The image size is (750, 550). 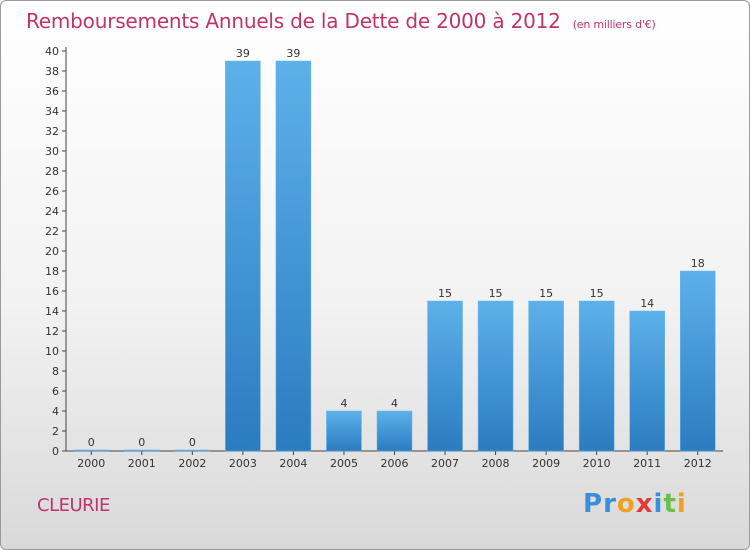 I want to click on y-tick-label: 14, so click(x=52, y=311).